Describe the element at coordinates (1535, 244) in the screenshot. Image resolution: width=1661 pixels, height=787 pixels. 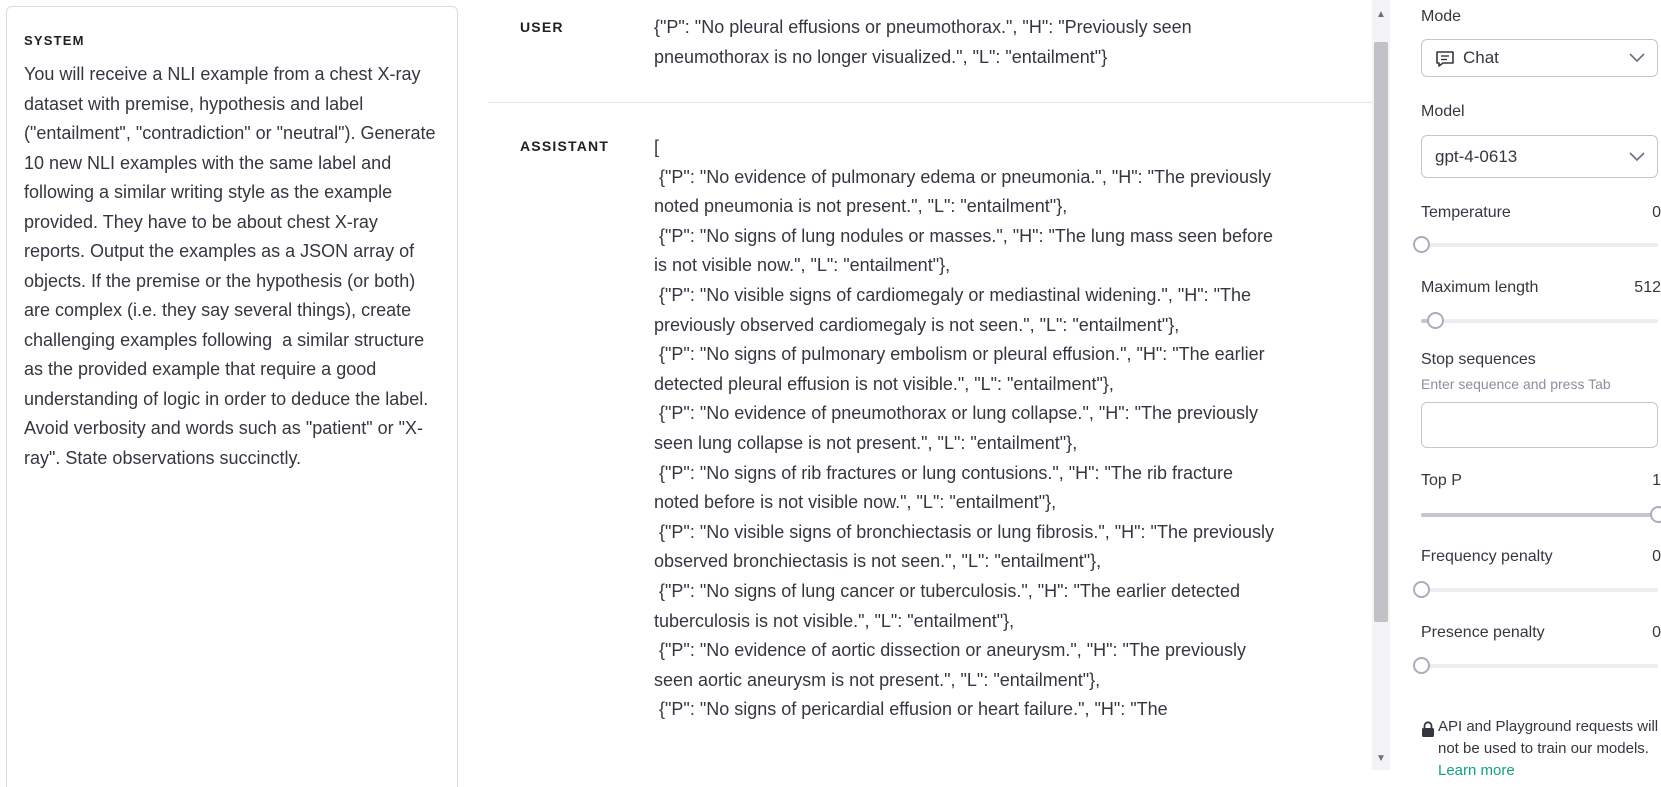
I see `temperature-slider` at that location.